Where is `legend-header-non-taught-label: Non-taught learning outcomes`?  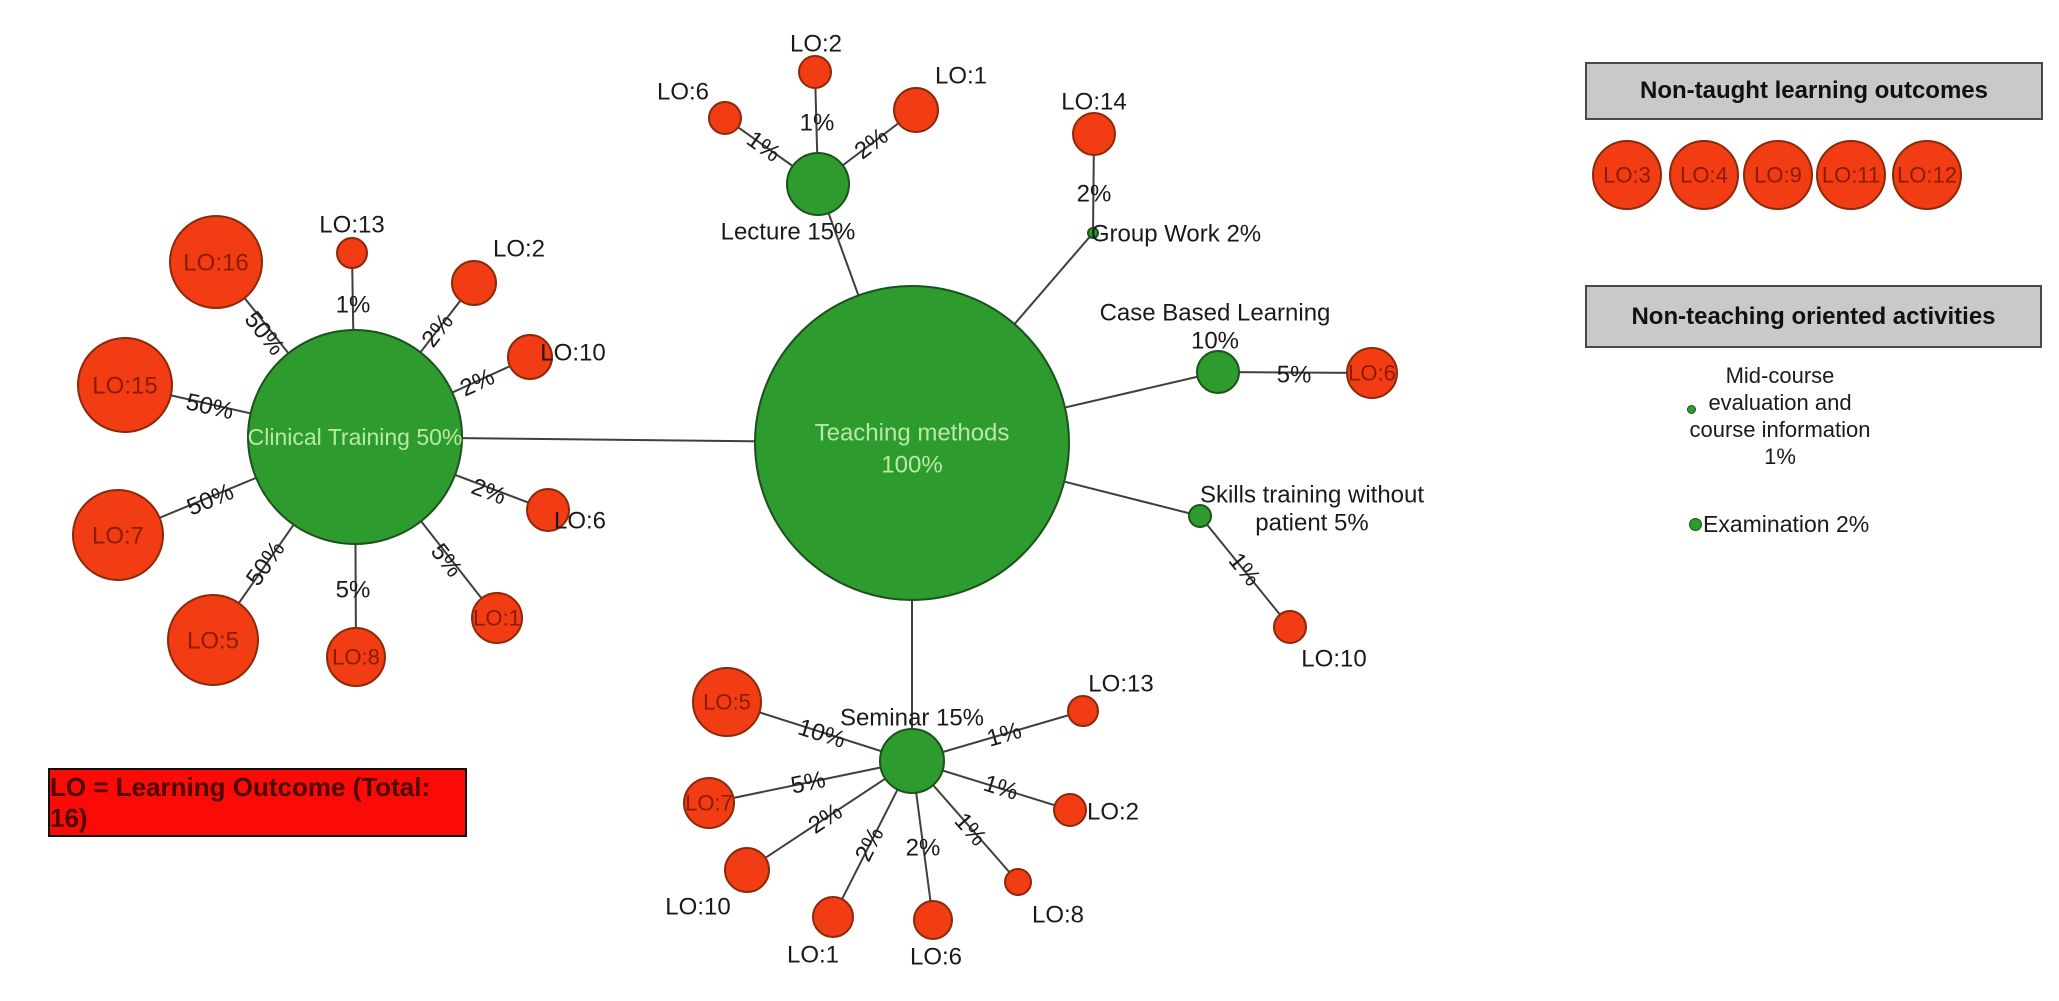 legend-header-non-taught-label: Non-taught learning outcomes is located at coordinates (1814, 90).